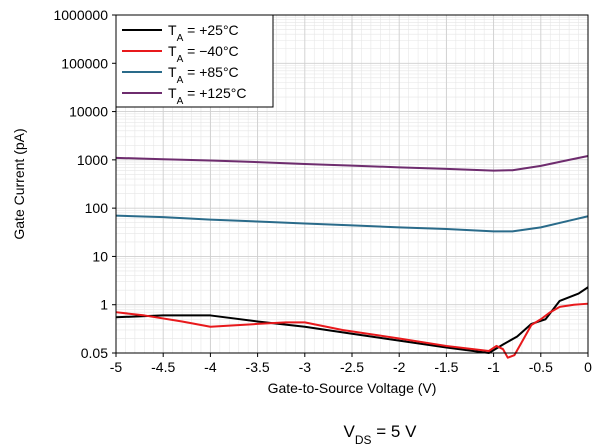  Describe the element at coordinates (541, 367) in the screenshot. I see `x-tick-label: -0.5` at that location.